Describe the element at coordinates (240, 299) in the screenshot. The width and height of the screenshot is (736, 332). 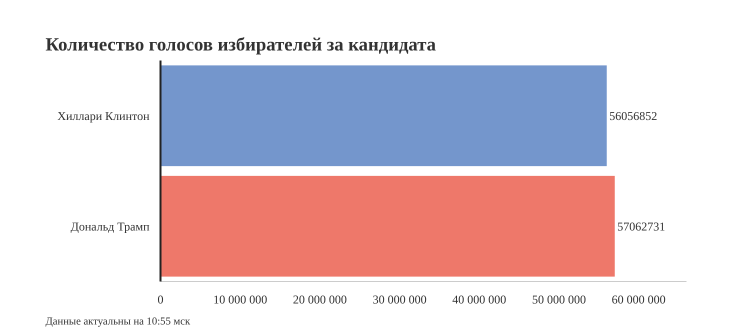
I see `x-tick-label: 10 000 000` at that location.